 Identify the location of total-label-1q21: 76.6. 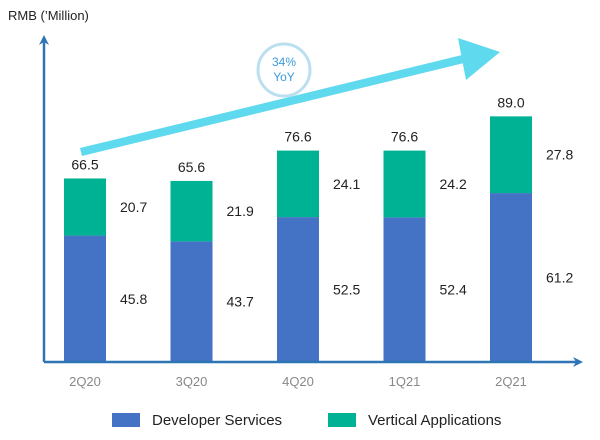
(404, 137).